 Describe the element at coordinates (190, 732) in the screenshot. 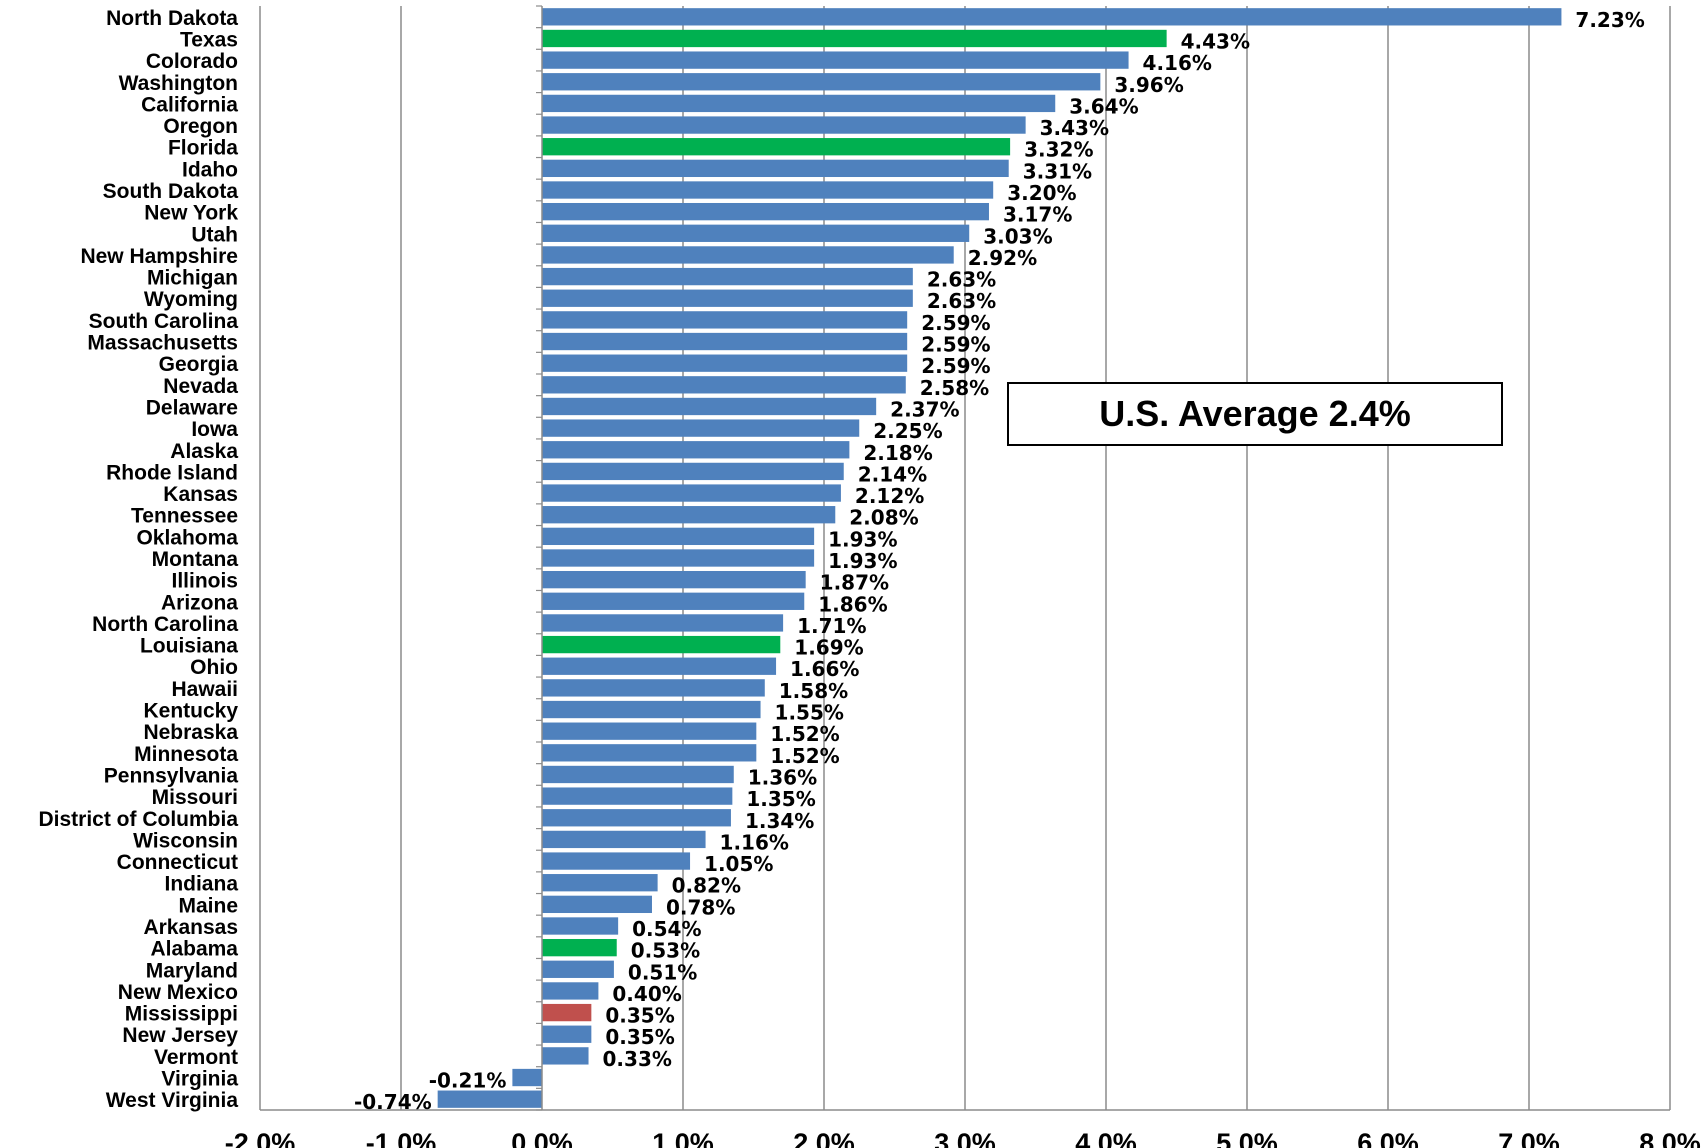

I see `category-label: Nebraska` at that location.